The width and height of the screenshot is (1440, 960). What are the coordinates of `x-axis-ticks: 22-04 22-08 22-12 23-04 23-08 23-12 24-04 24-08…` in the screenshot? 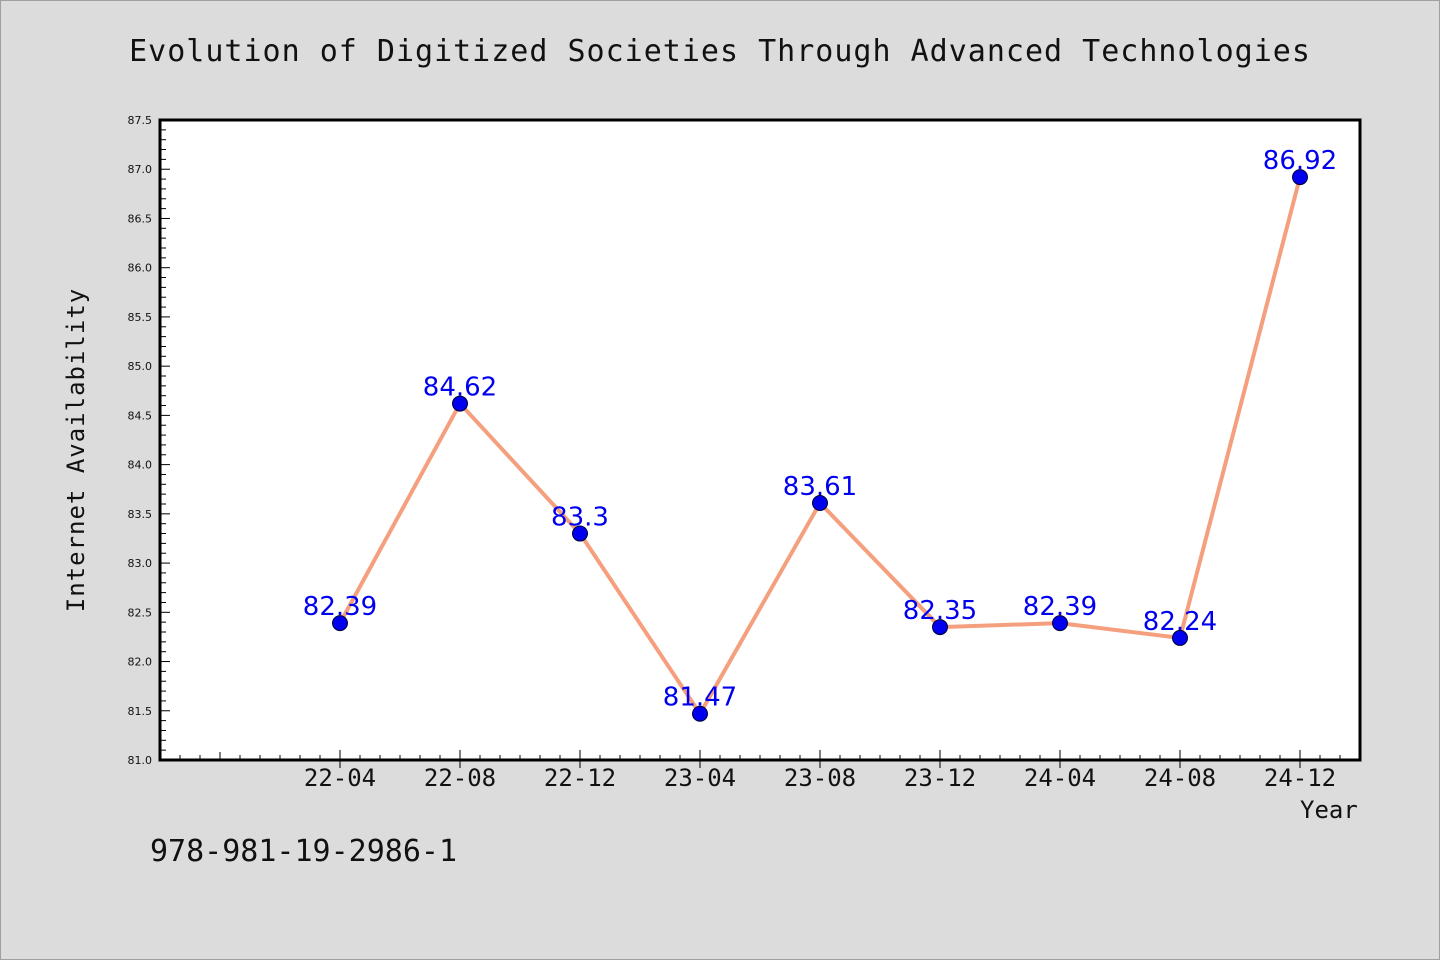 It's located at (760, 771).